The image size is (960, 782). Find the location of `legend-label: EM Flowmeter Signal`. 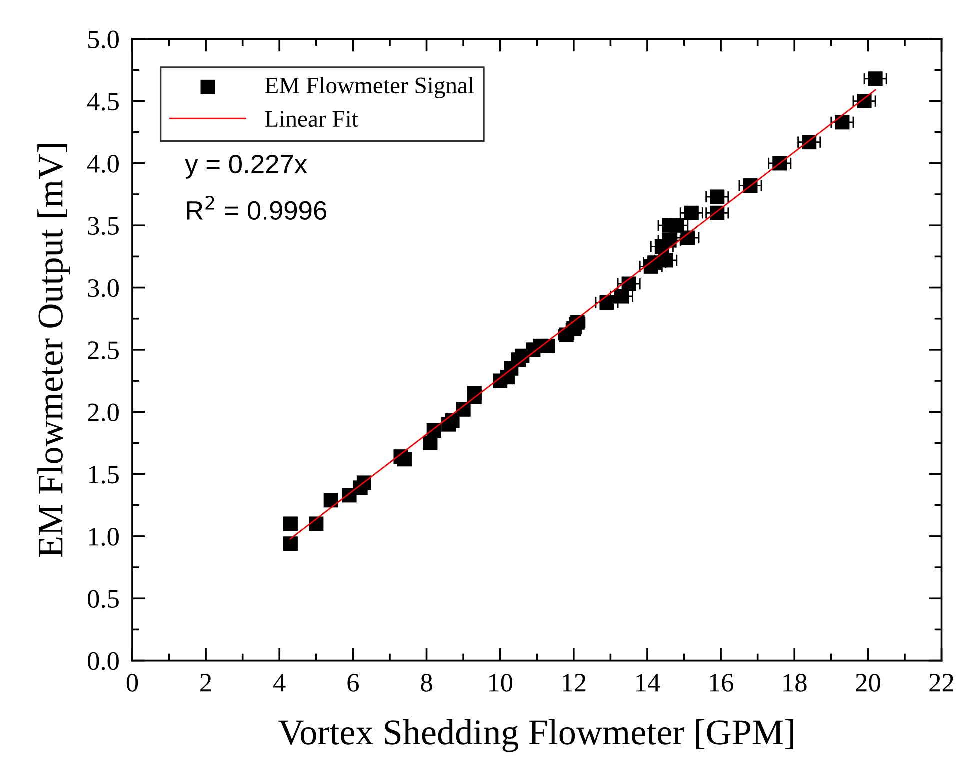

legend-label: EM Flowmeter Signal is located at coordinates (369, 87).